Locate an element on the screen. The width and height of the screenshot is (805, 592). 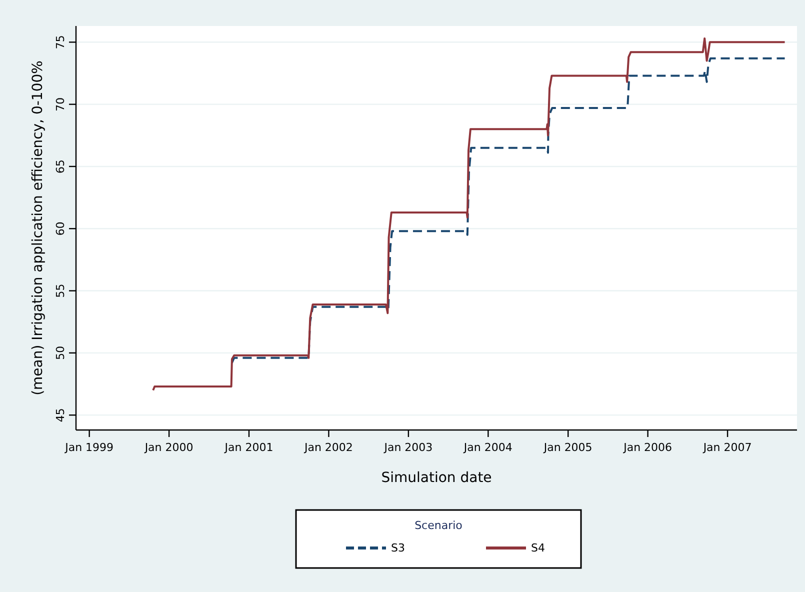
legend-title: Scenario is located at coordinates (438, 525).